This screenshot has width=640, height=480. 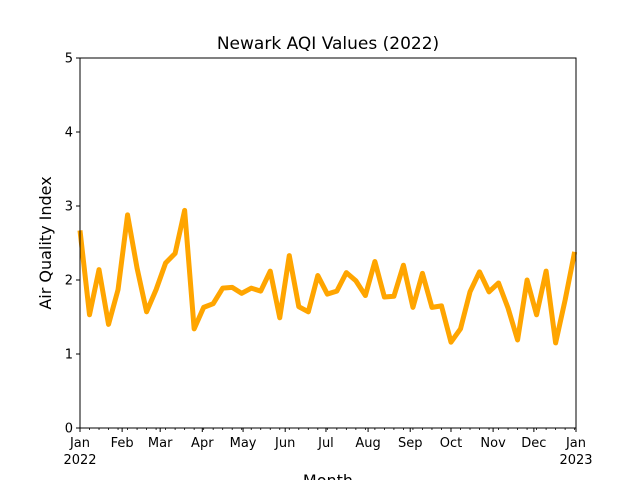 What do you see at coordinates (493, 443) in the screenshot?
I see `x-tick-label: Nov` at bounding box center [493, 443].